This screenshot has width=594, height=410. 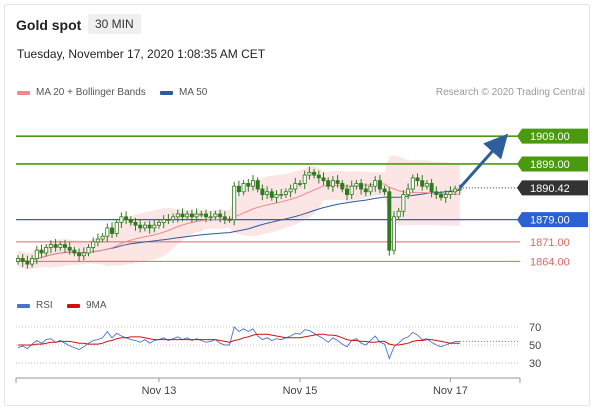 What do you see at coordinates (238, 222) in the screenshot?
I see `ma20-line` at bounding box center [238, 222].